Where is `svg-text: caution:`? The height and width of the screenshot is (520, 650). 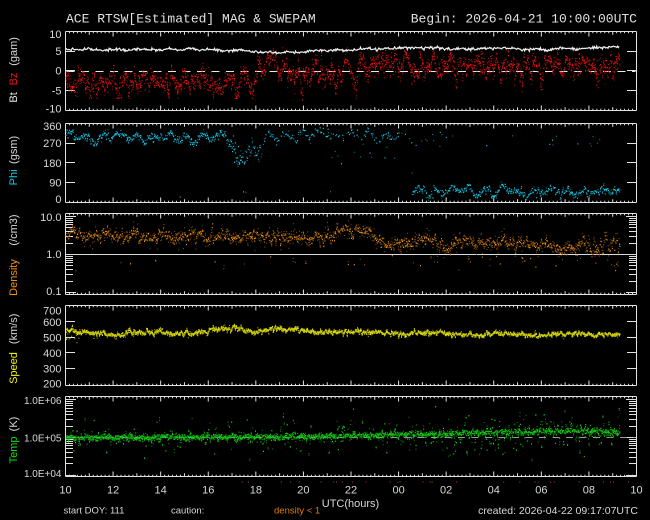 svg-text: caution: is located at coordinates (187, 511).